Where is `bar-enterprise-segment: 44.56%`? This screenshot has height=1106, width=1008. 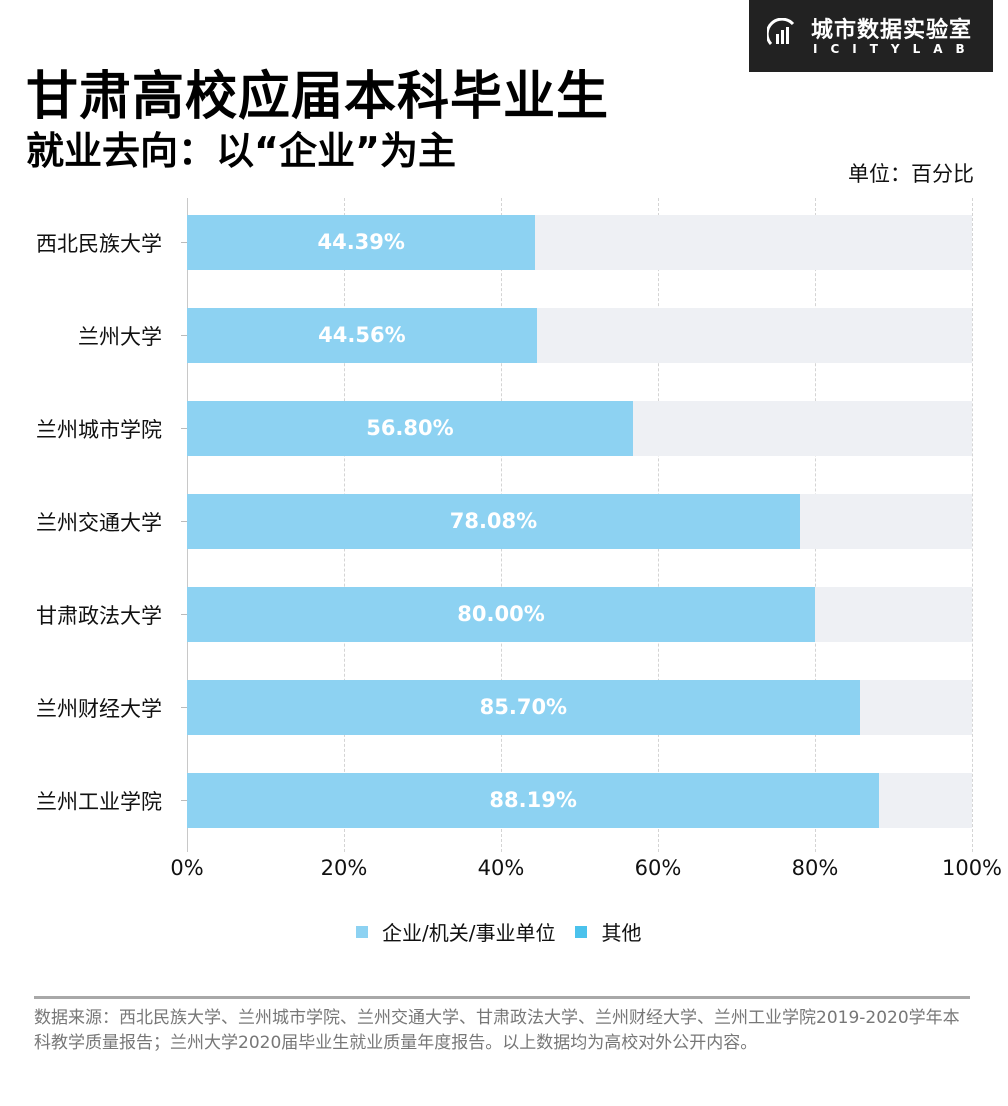
bar-enterprise-segment: 44.56% is located at coordinates (362, 335).